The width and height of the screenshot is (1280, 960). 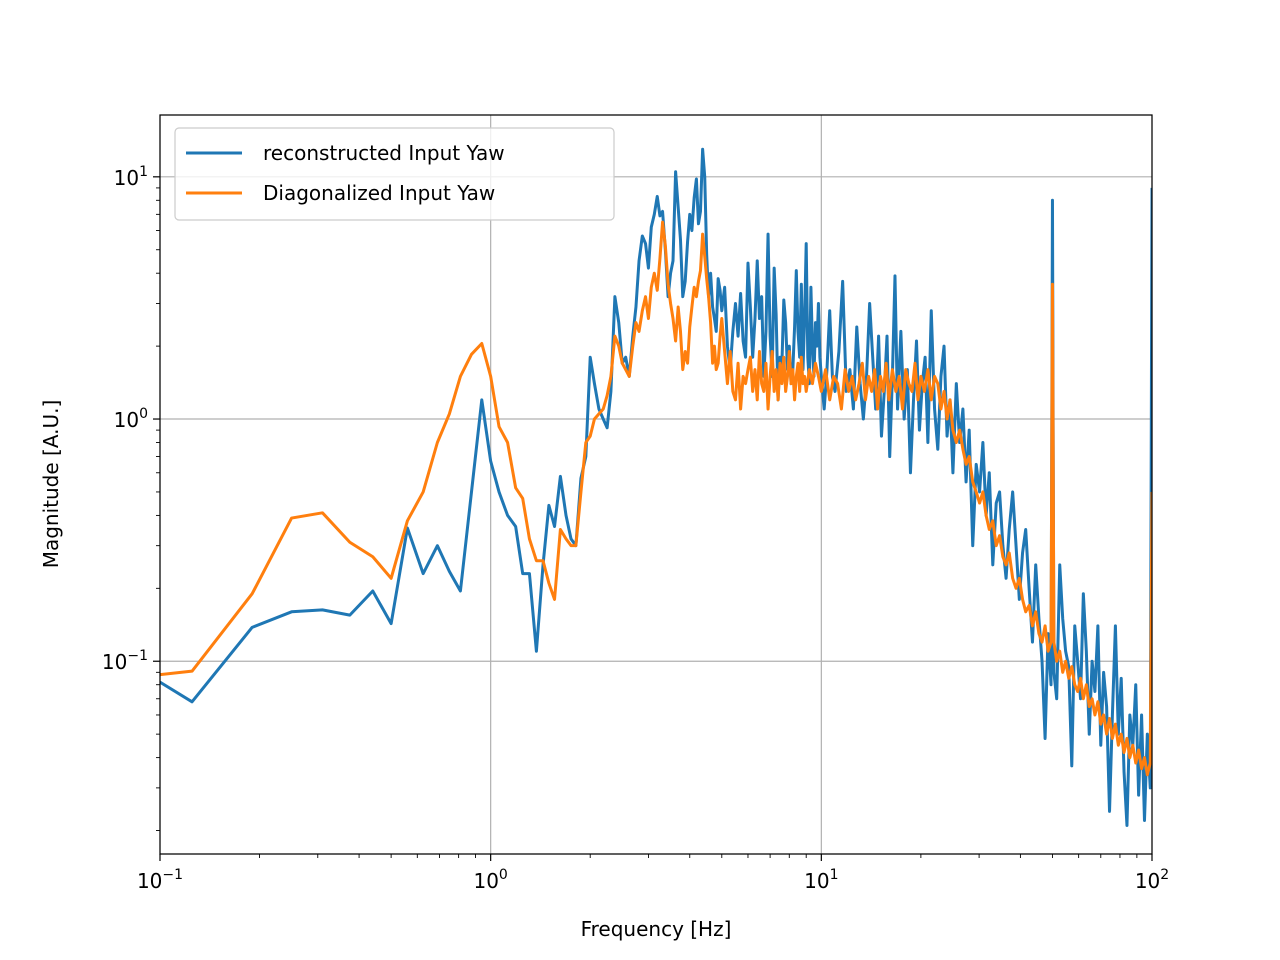 What do you see at coordinates (131, 177) in the screenshot?
I see `y-tick-label: 10¹` at bounding box center [131, 177].